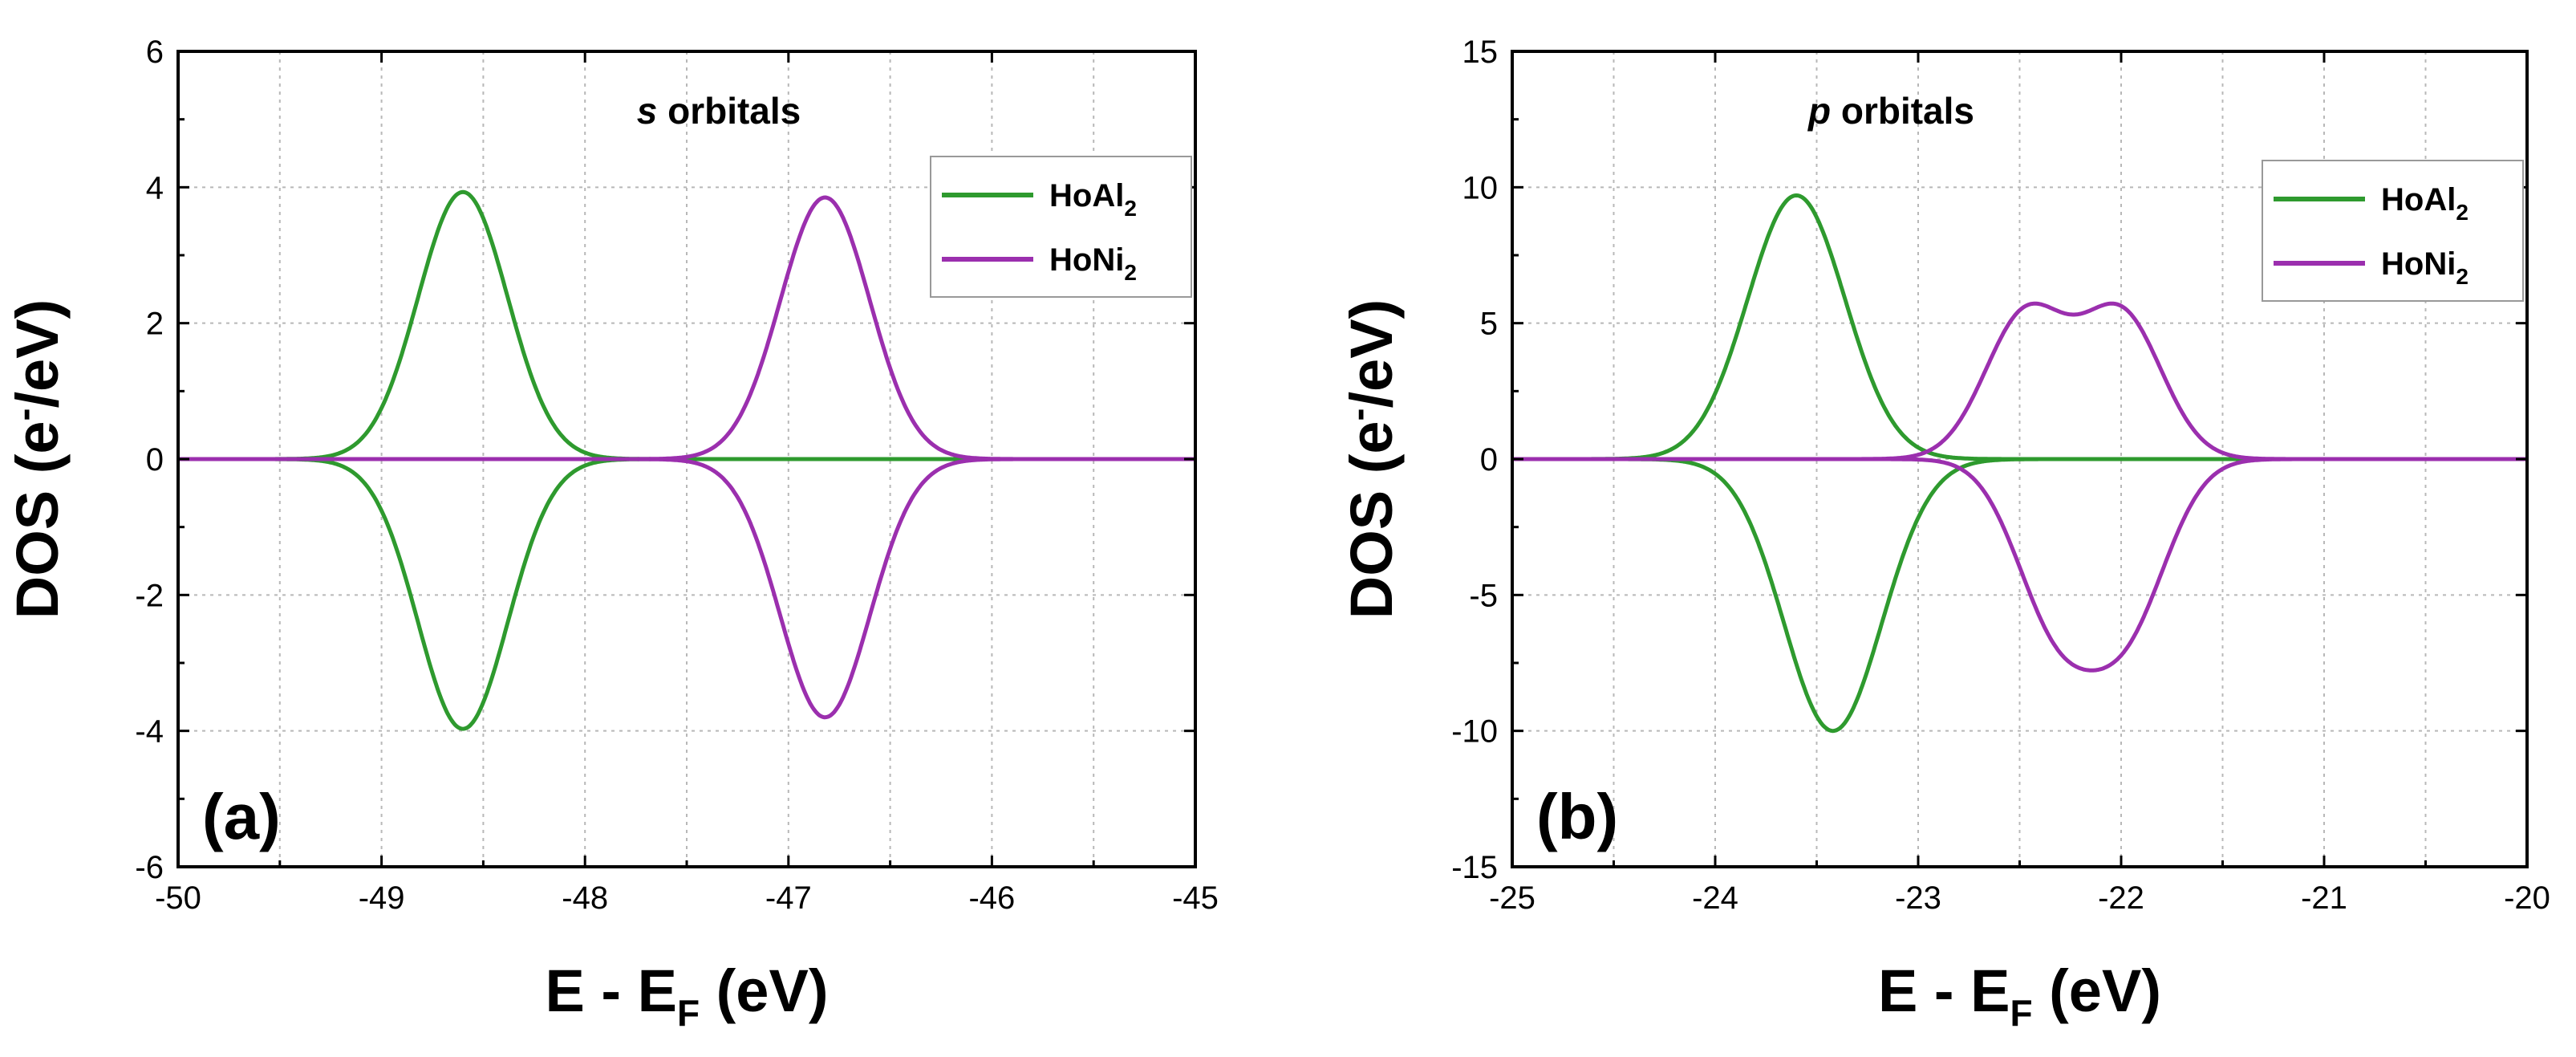 Image resolution: width=2576 pixels, height=1057 pixels. Describe the element at coordinates (1512, 898) in the screenshot. I see `x-tick-label: -25` at that location.